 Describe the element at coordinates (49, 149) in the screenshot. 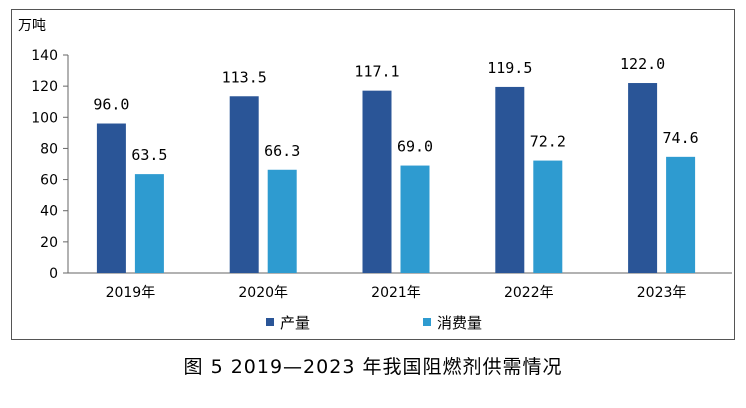

I see `y-tick-label: 80` at that location.